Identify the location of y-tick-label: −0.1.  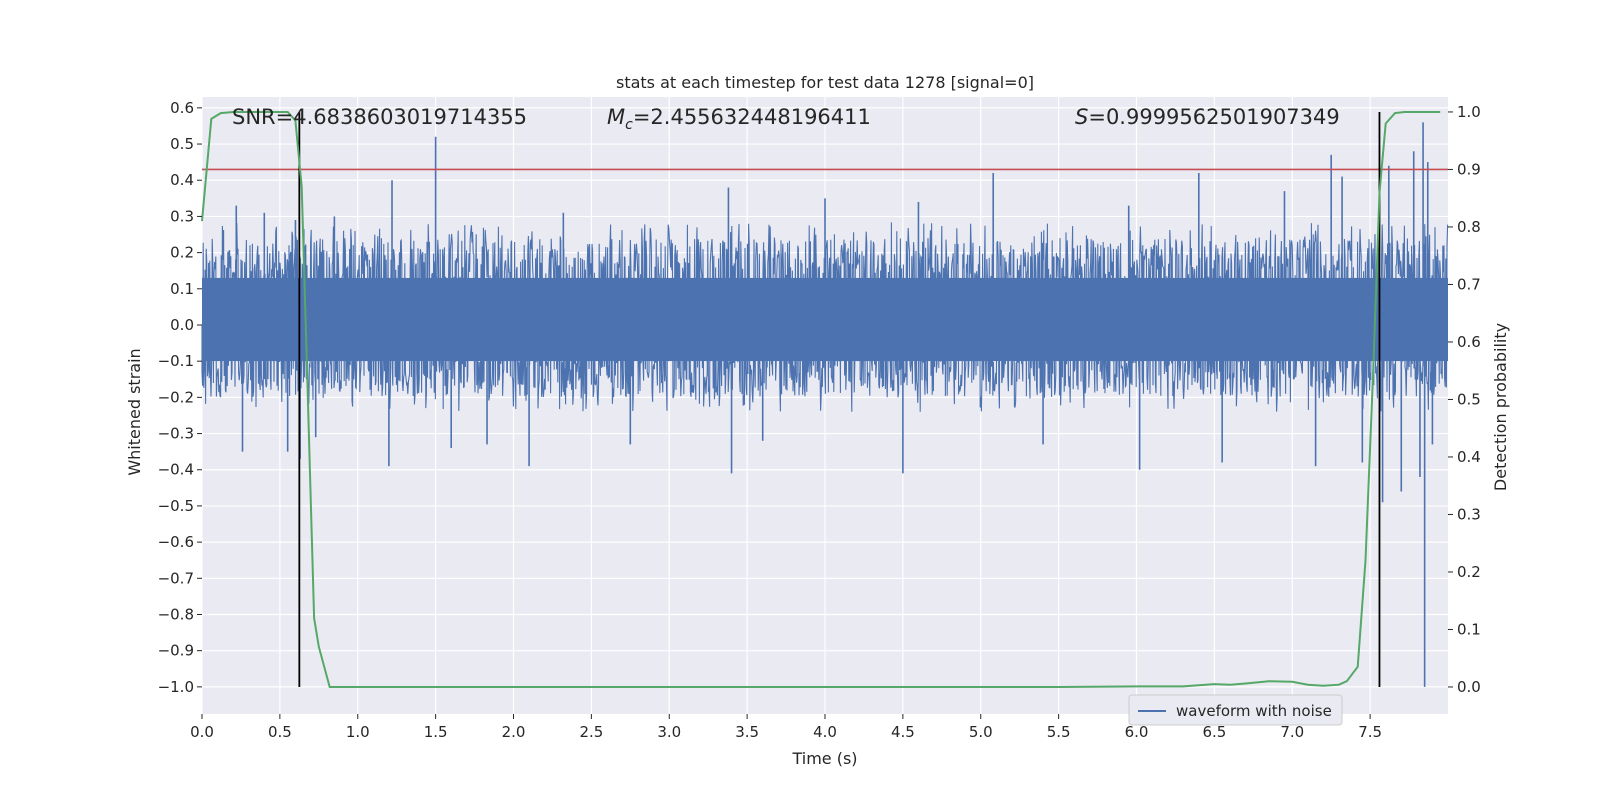
(176, 361).